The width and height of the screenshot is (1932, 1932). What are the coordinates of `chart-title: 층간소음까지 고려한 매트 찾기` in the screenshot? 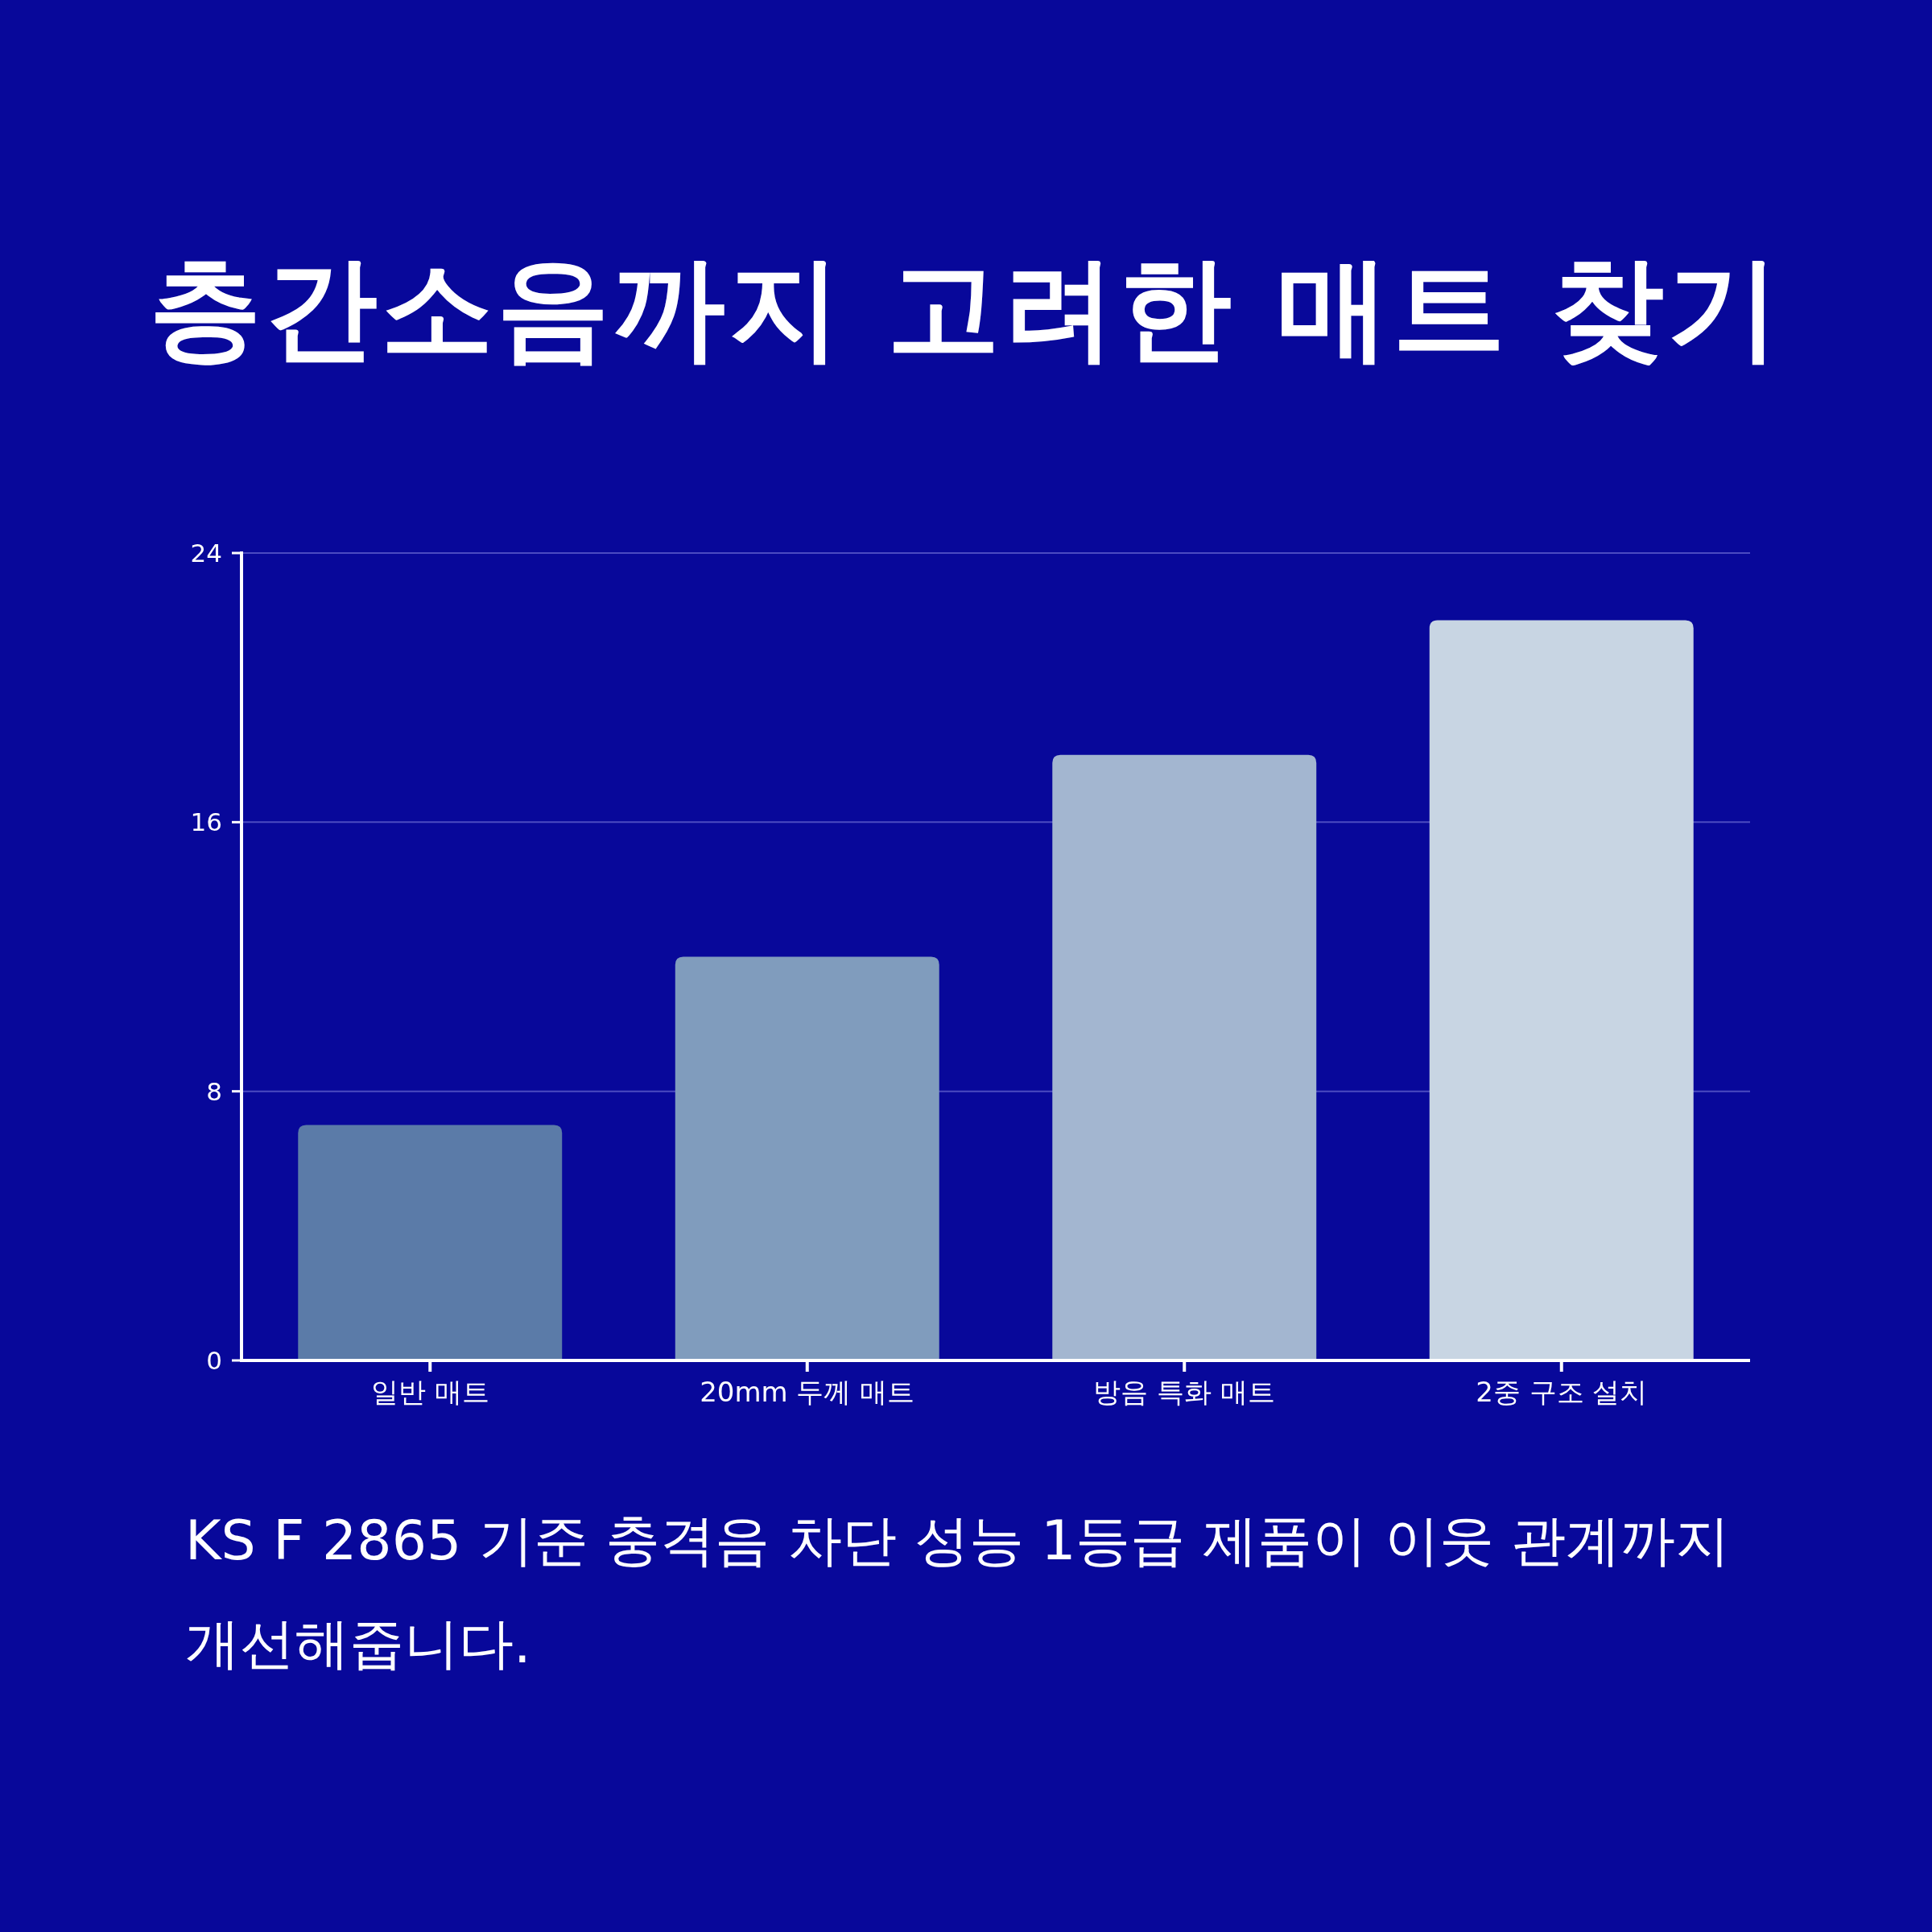 It's located at (966, 308).